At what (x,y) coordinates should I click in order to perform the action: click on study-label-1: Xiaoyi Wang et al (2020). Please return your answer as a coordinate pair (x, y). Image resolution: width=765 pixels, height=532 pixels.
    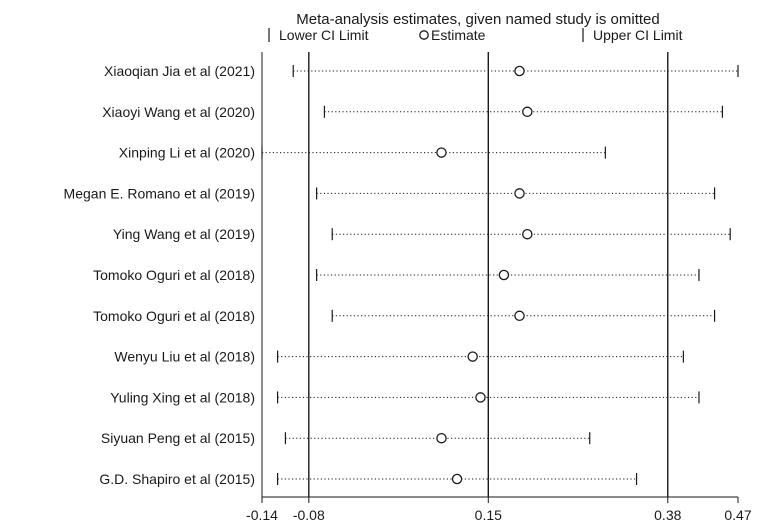
    Looking at the image, I should click on (178, 112).